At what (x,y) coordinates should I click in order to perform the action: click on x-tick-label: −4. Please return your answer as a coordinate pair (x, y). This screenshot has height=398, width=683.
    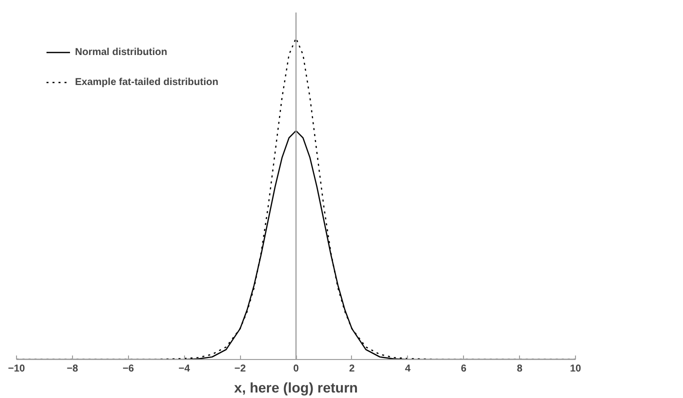
    Looking at the image, I should click on (184, 369).